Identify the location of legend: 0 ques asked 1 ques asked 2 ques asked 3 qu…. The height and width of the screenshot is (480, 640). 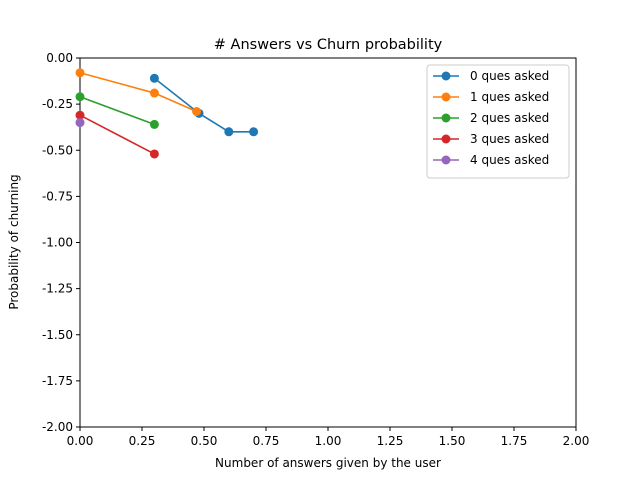
(498, 121).